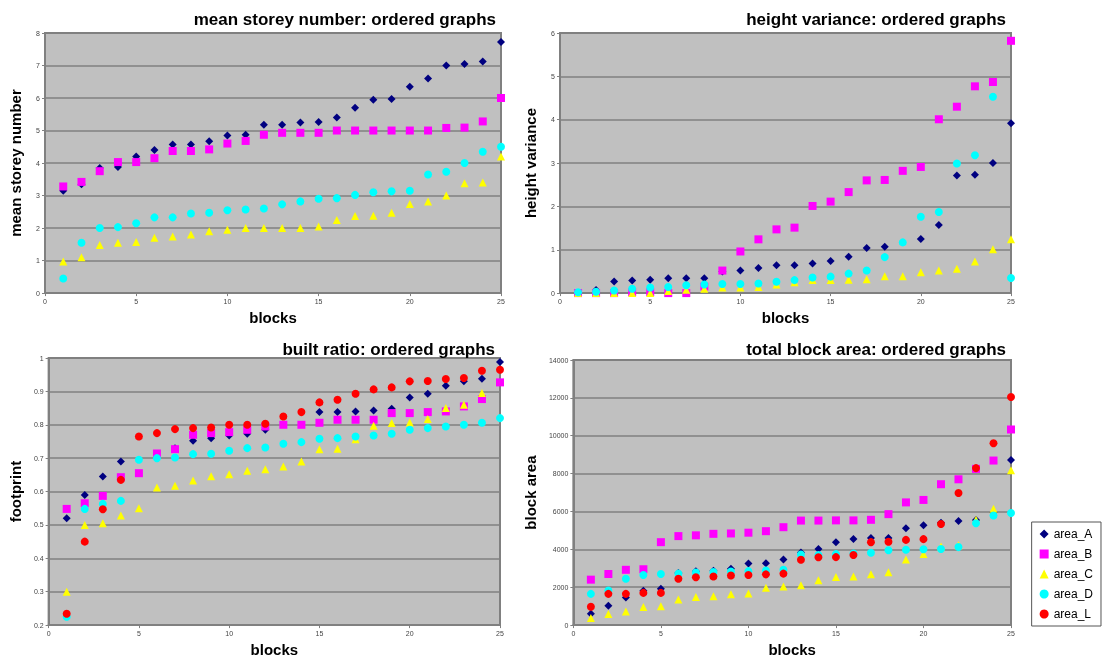  Describe the element at coordinates (530, 492) in the screenshot. I see `y-axis-title: block area` at that location.